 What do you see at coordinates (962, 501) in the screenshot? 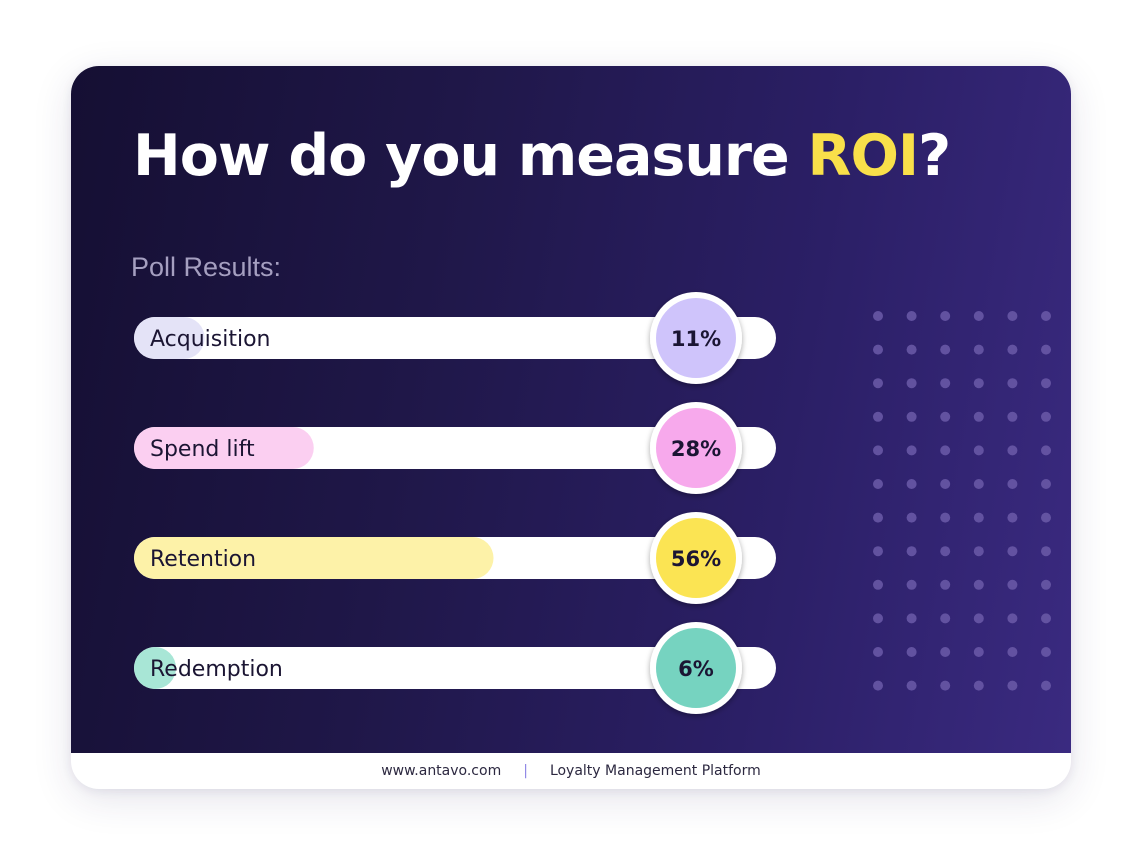
I see `decorative-dot-grid` at bounding box center [962, 501].